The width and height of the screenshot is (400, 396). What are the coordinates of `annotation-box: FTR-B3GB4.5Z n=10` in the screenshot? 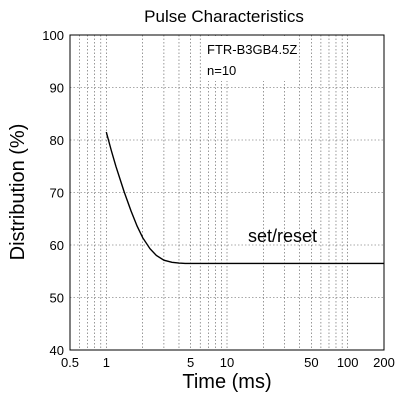 It's located at (249, 58).